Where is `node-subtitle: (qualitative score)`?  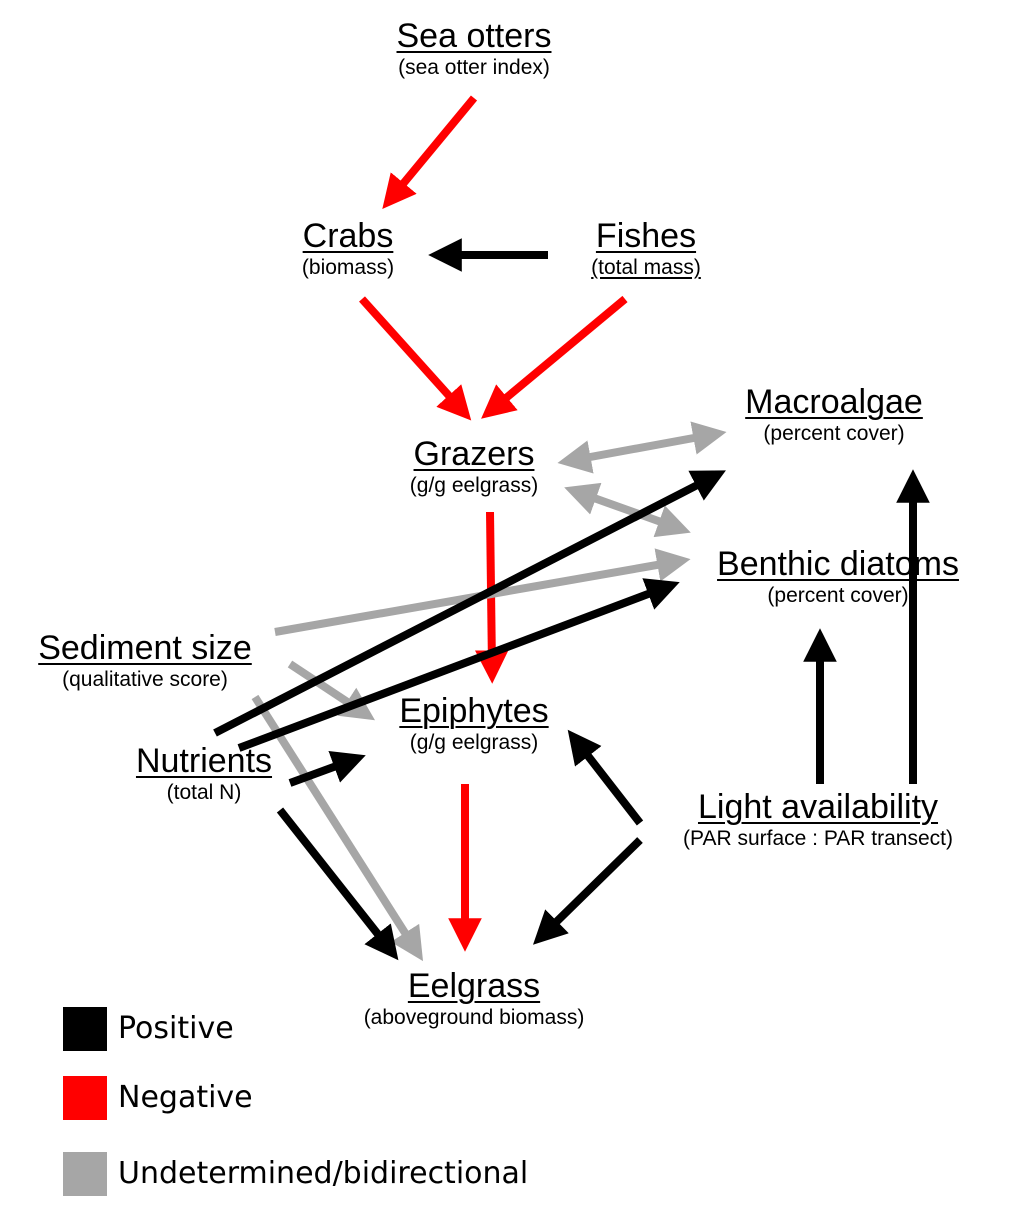 node-subtitle: (qualitative score) is located at coordinates (145, 679).